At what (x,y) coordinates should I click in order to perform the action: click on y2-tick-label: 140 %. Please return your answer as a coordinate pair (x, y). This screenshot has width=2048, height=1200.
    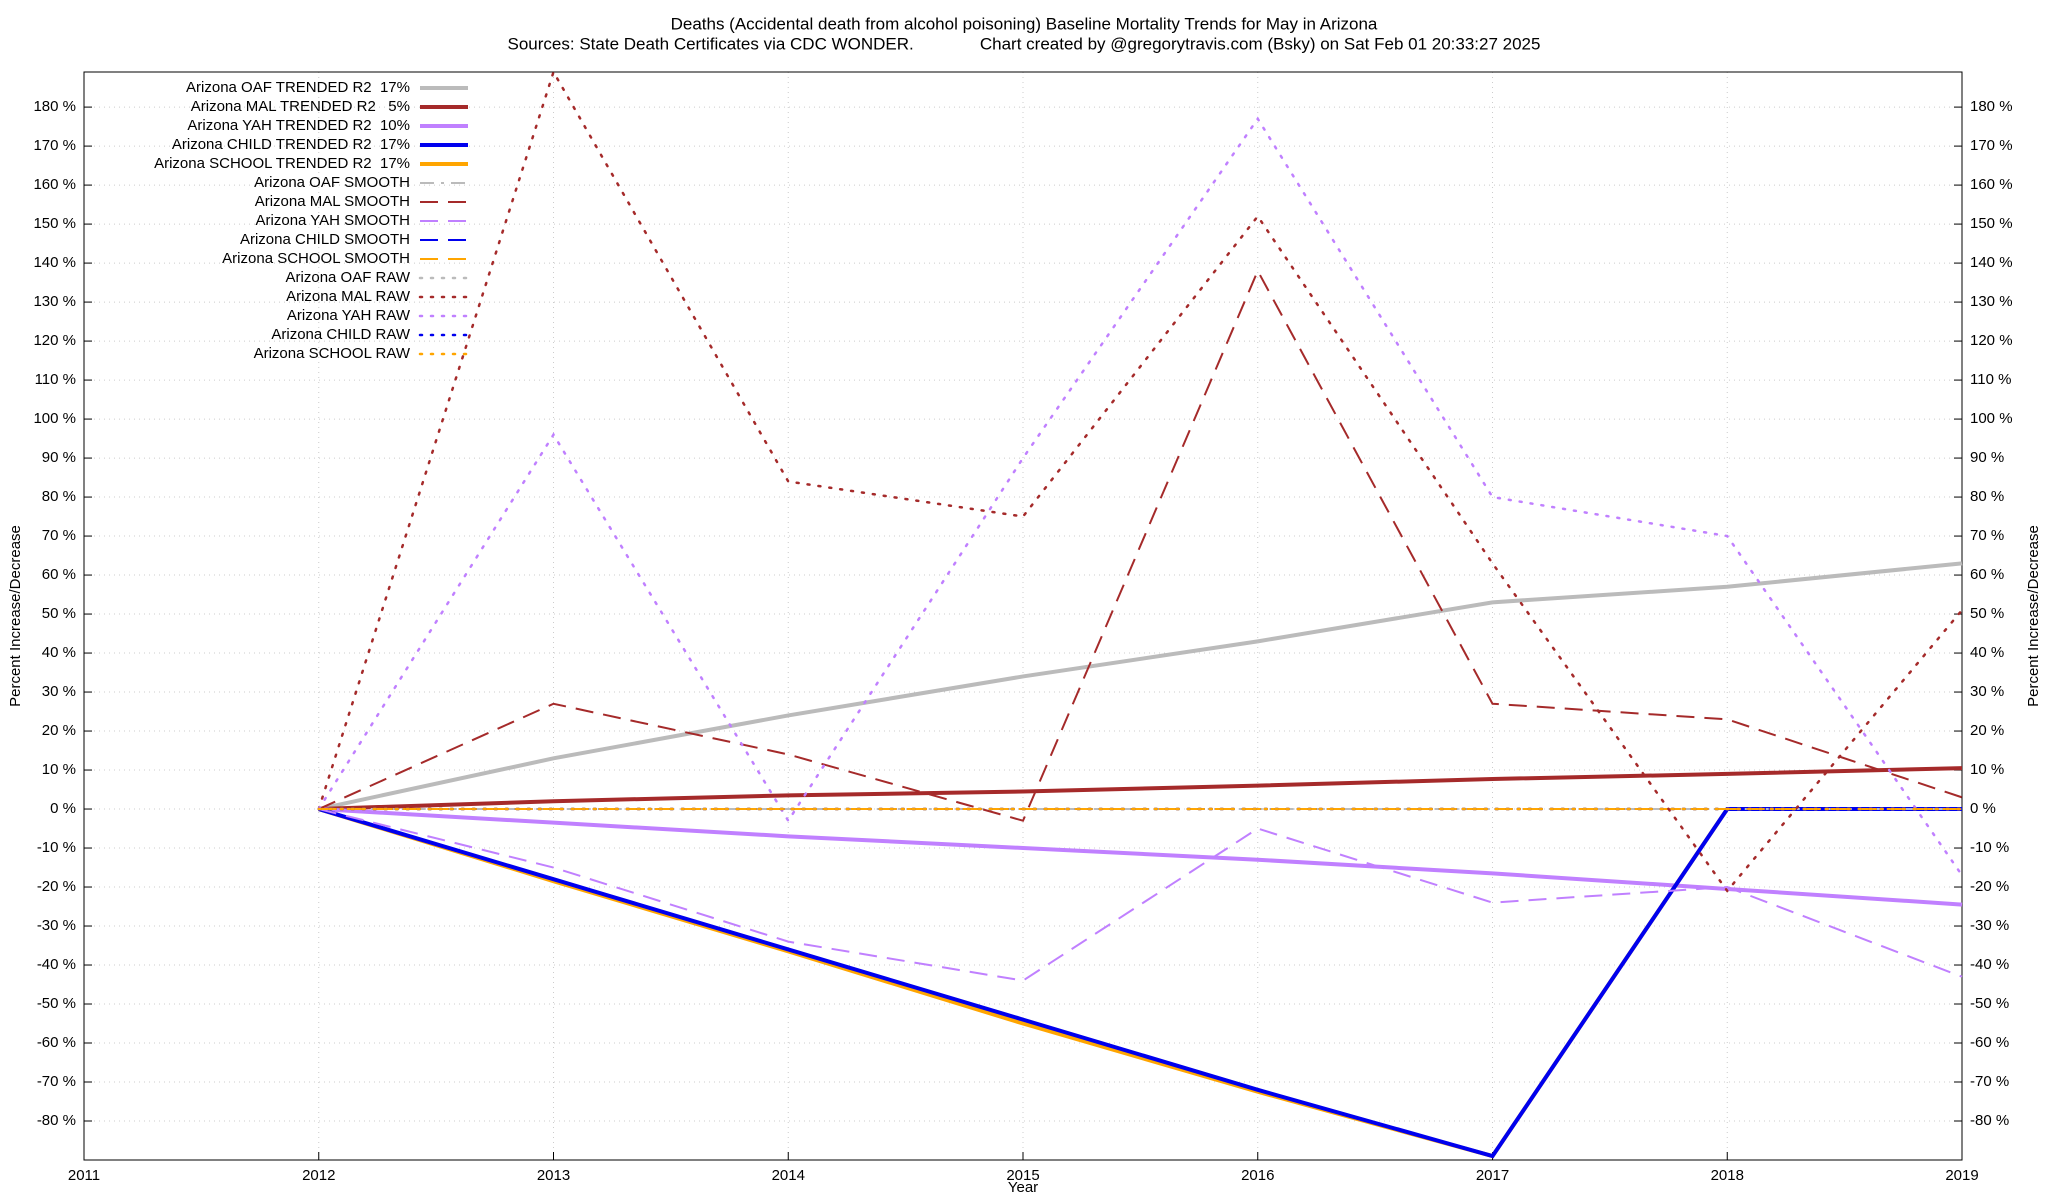
    Looking at the image, I should click on (1991, 262).